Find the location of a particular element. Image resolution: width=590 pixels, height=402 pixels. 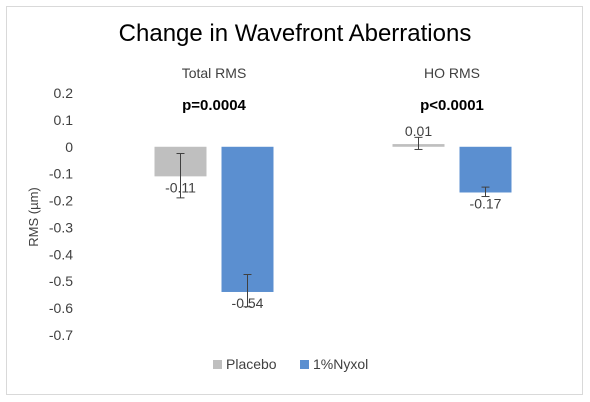

legend: Placebo 1%Nyxol is located at coordinates (290, 364).